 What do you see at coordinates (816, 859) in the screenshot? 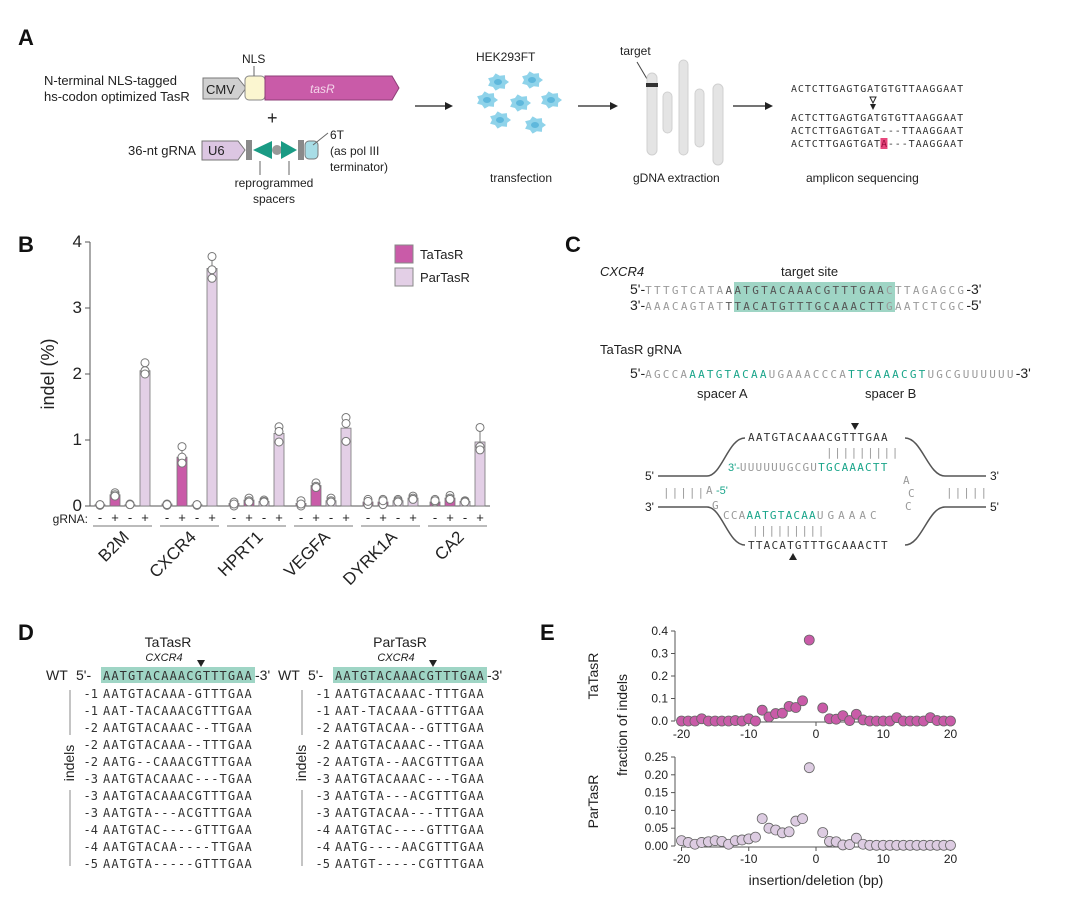
I see `x-tick-label: 0` at bounding box center [816, 859].